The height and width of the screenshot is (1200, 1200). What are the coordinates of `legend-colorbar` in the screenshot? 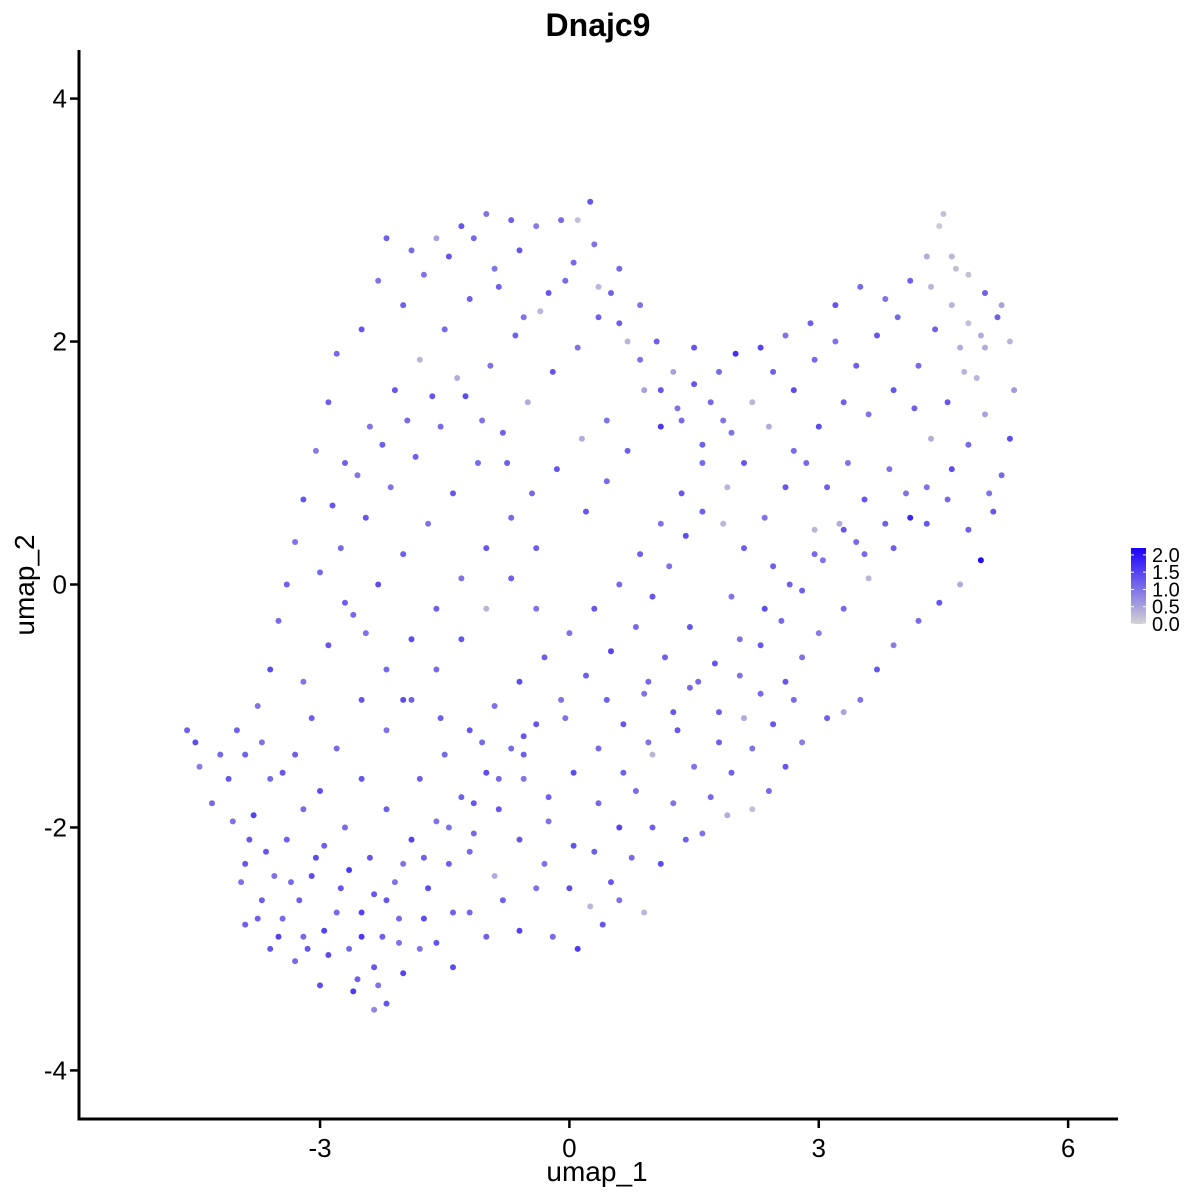 It's located at (1138, 586).